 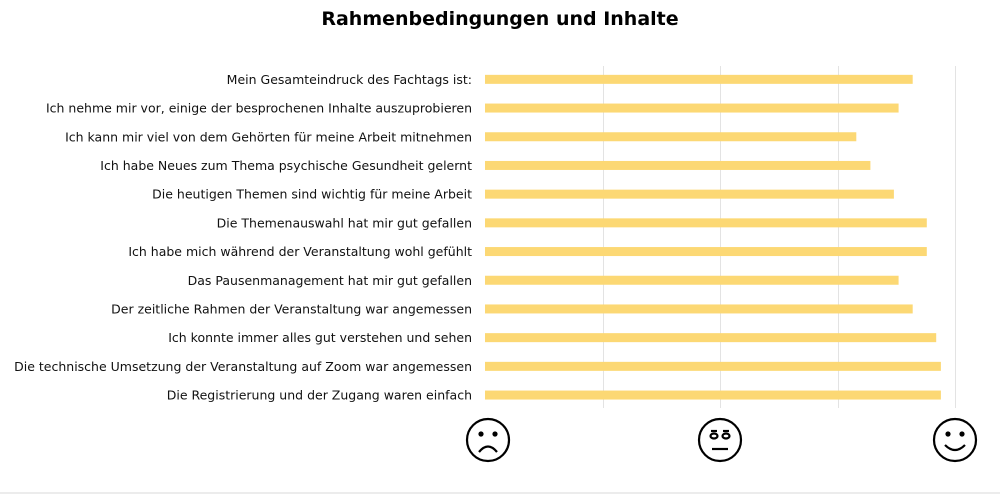 What do you see at coordinates (344, 222) in the screenshot?
I see `category-label-6: Die Themenauswahl hat mir gut gefallen` at bounding box center [344, 222].